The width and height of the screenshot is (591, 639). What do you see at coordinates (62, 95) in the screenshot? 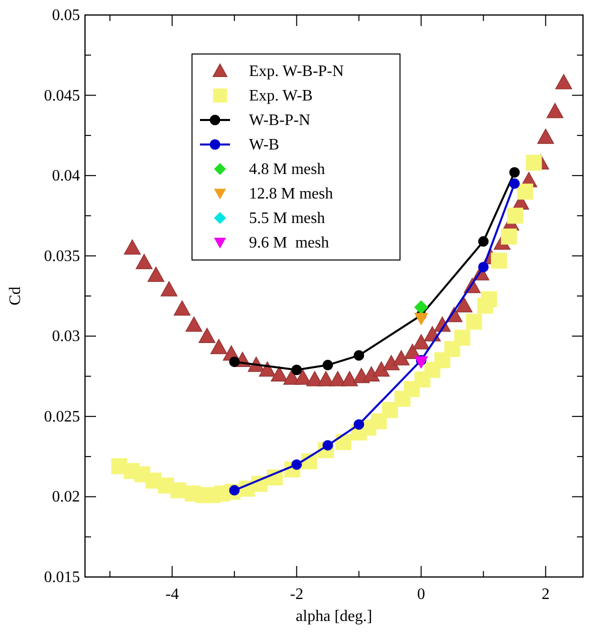
I see `y-tick-label: 0.045` at bounding box center [62, 95].